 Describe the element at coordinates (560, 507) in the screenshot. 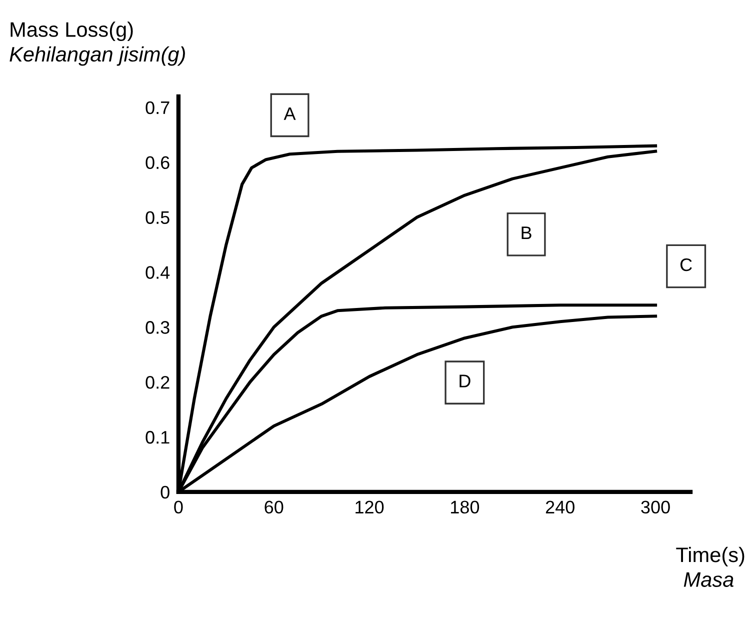

I see `x-tick-label: 240` at that location.